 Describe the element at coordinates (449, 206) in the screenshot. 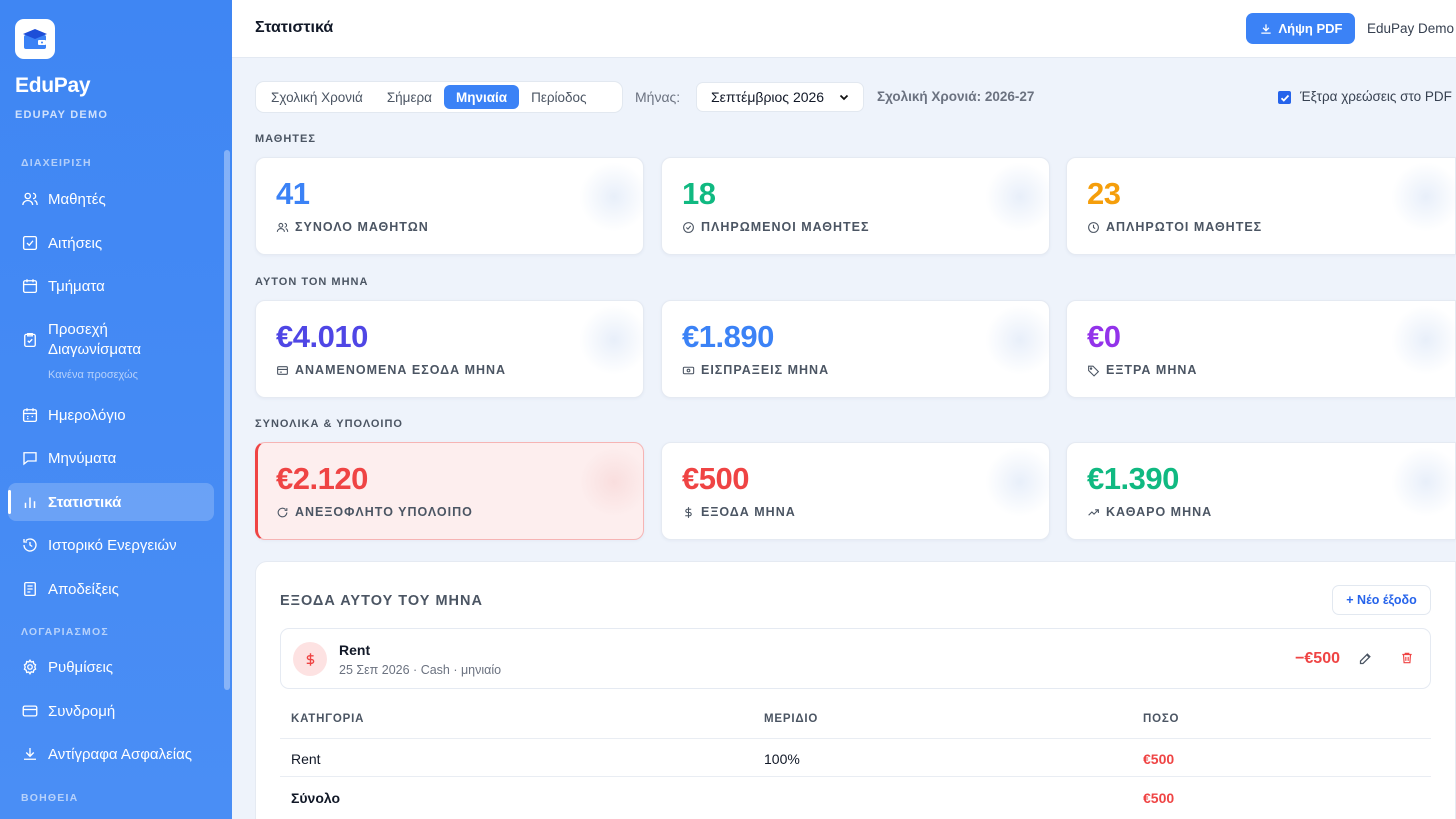

I see `stat-card-total-students: 41 ΣΥΝΟΛΟ ΜΑΘΗΤΩΝ` at that location.